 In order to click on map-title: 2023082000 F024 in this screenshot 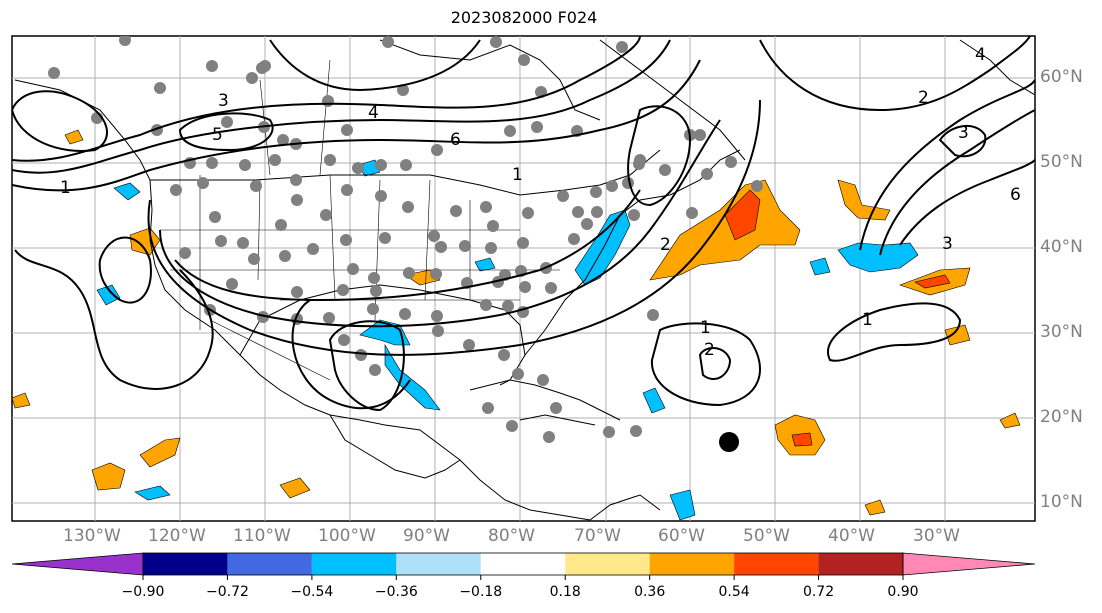, I will do `click(524, 17)`.